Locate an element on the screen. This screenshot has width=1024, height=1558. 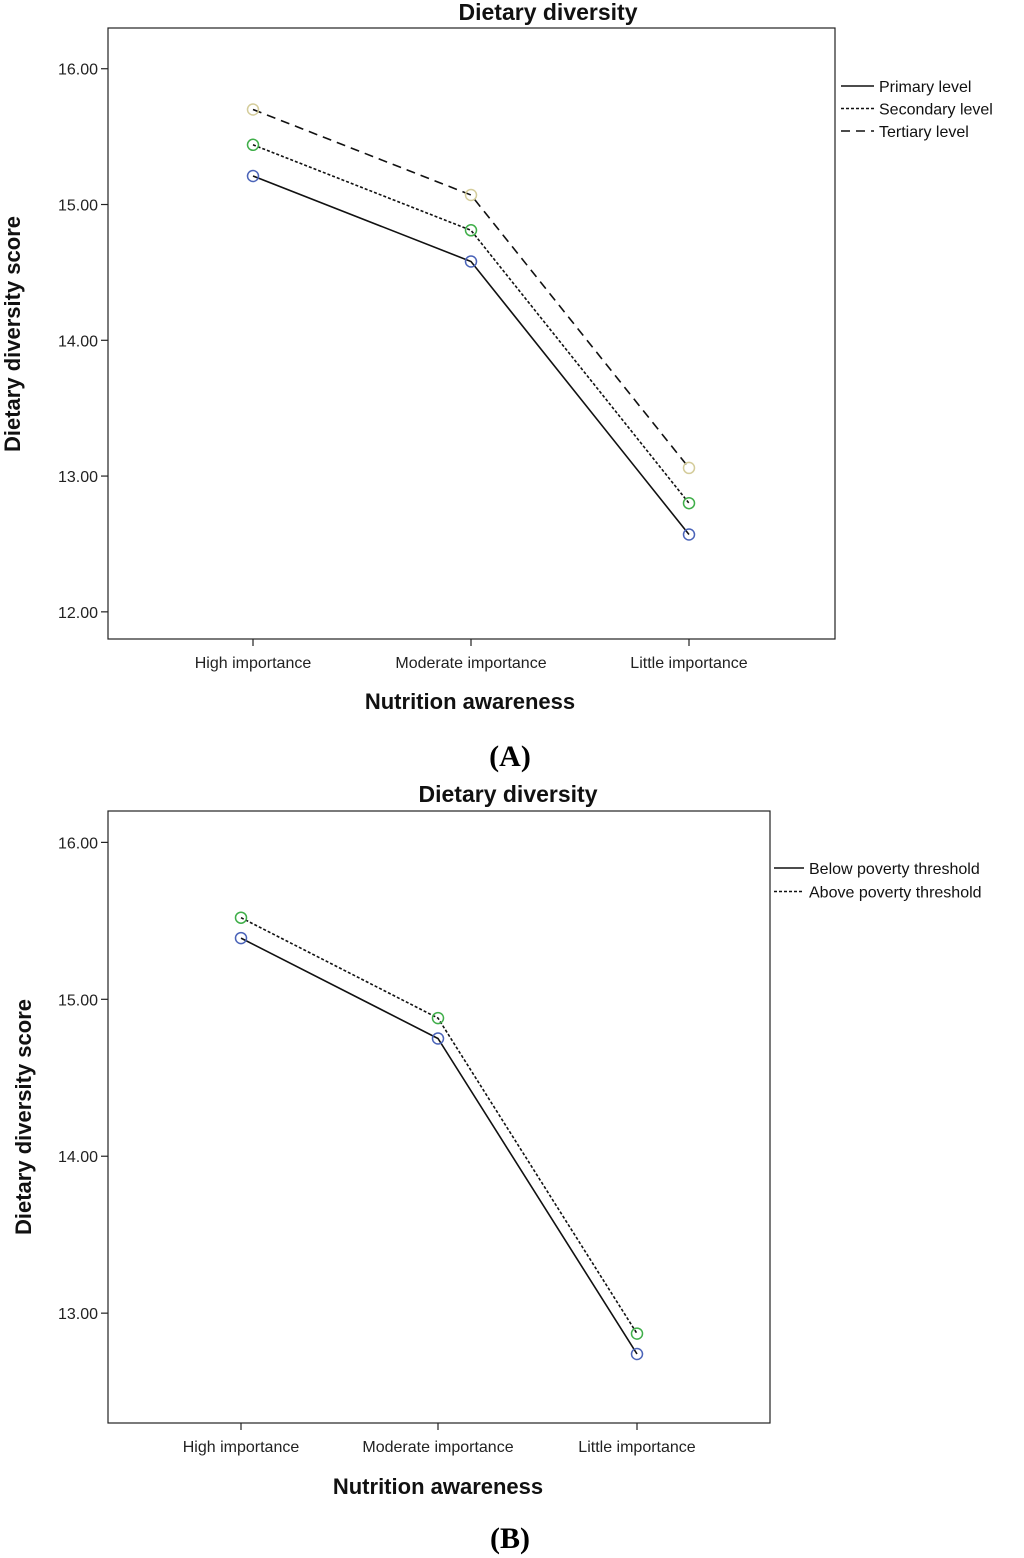
legend-label: Primary level is located at coordinates (925, 87).